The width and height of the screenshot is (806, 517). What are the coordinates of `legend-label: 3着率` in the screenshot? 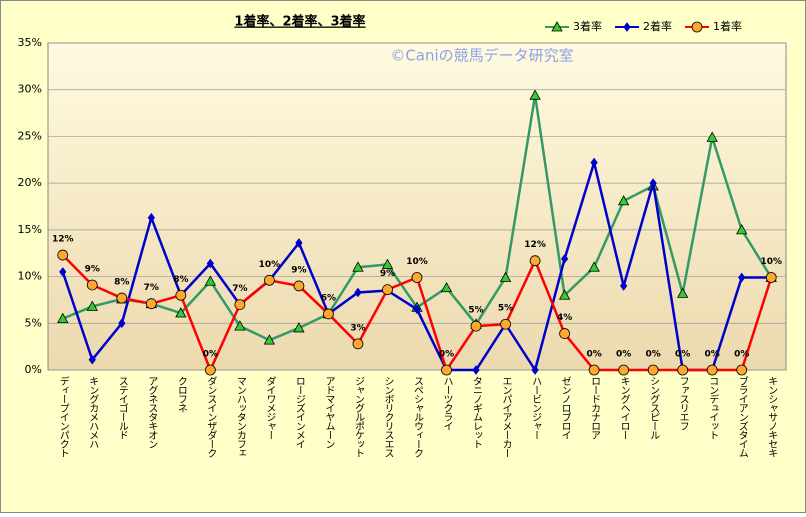 It's located at (587, 26).